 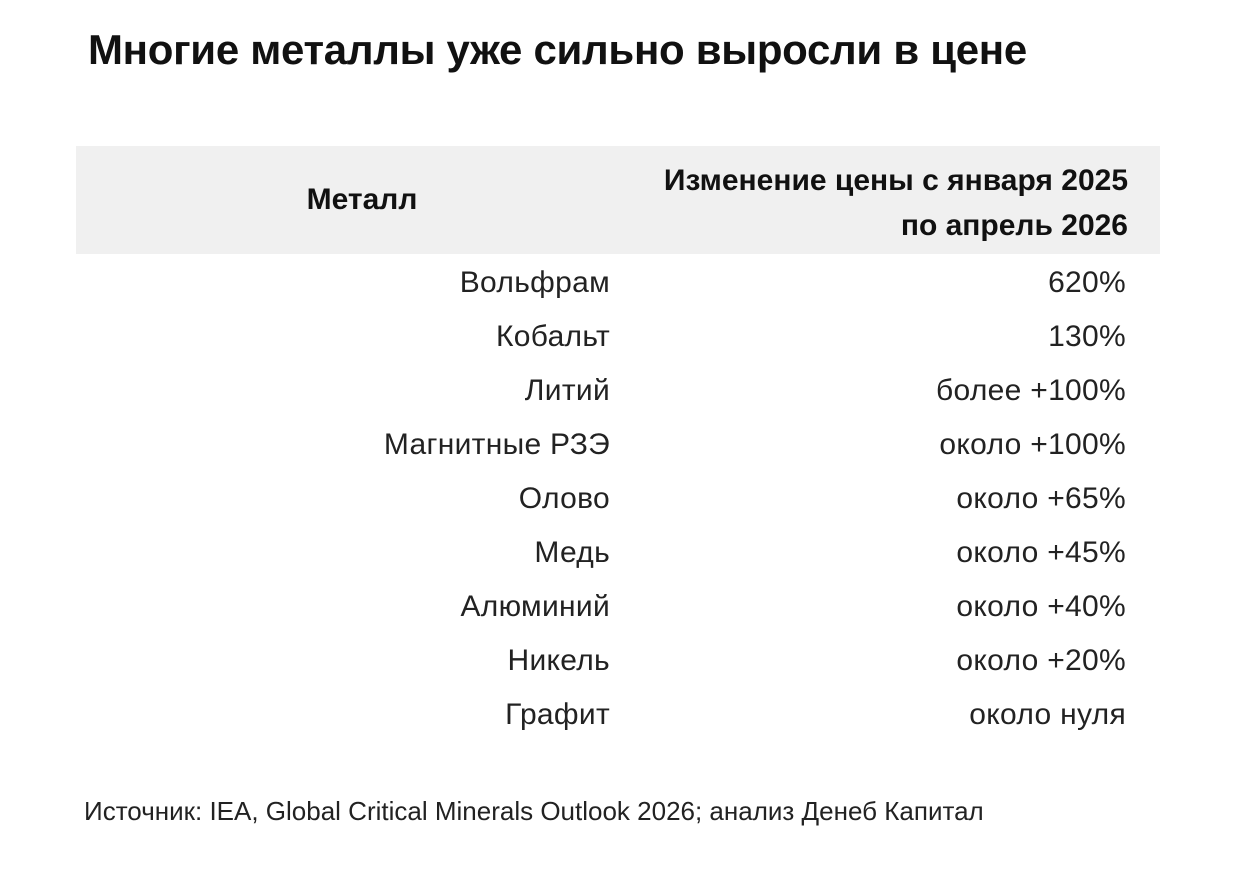 What do you see at coordinates (1087, 336) in the screenshot?
I see `price-change: 130%` at bounding box center [1087, 336].